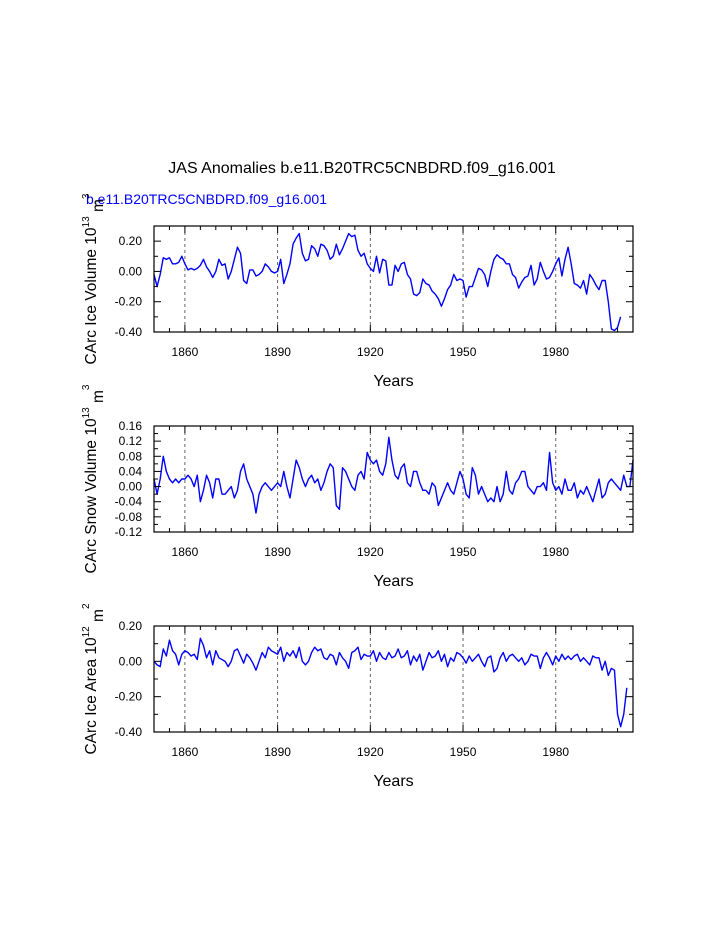  What do you see at coordinates (94, 679) in the screenshot?
I see `y-axis-label: CArc Ice Area 1012 m2` at bounding box center [94, 679].